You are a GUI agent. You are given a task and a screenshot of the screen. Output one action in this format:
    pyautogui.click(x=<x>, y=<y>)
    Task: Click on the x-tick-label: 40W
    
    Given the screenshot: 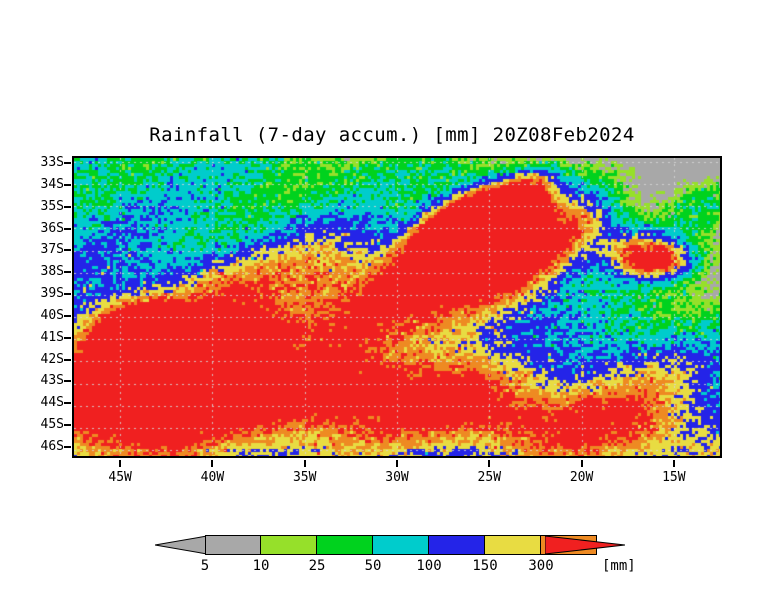 What is the action you would take?
    pyautogui.click(x=212, y=477)
    